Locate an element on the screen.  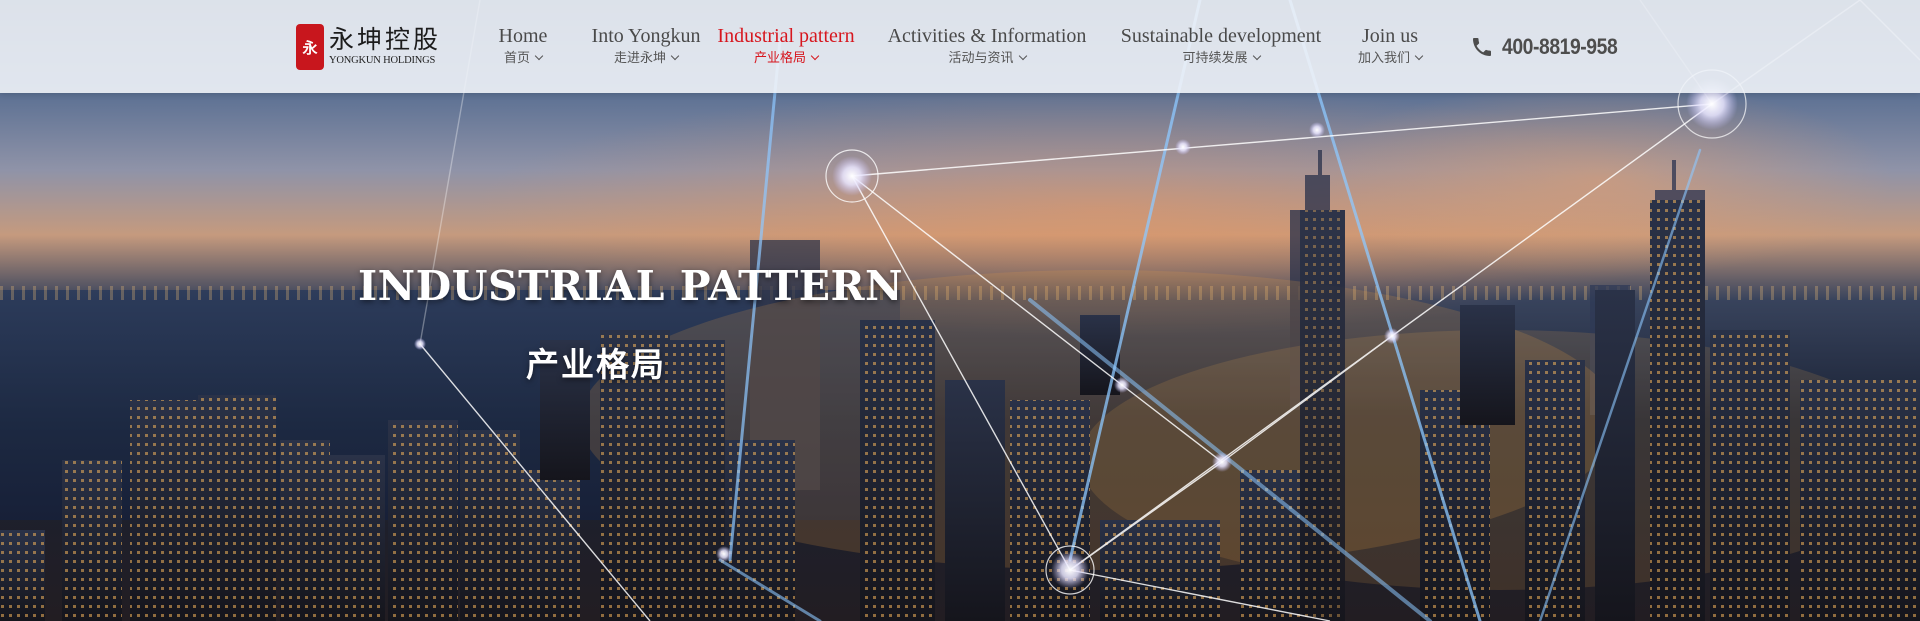
hero-horizon-lights is located at coordinates (960, 293).